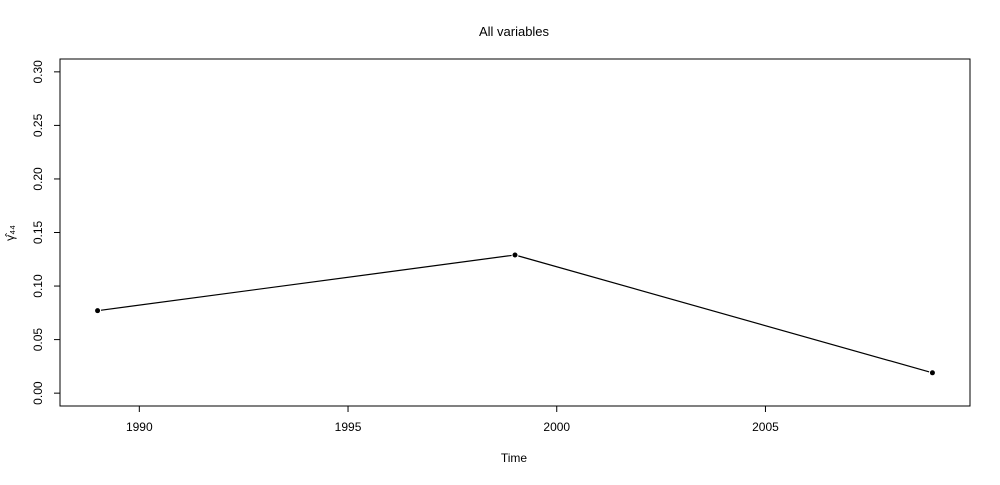  Describe the element at coordinates (38, 286) in the screenshot. I see `y-tick-label: 0.10` at that location.